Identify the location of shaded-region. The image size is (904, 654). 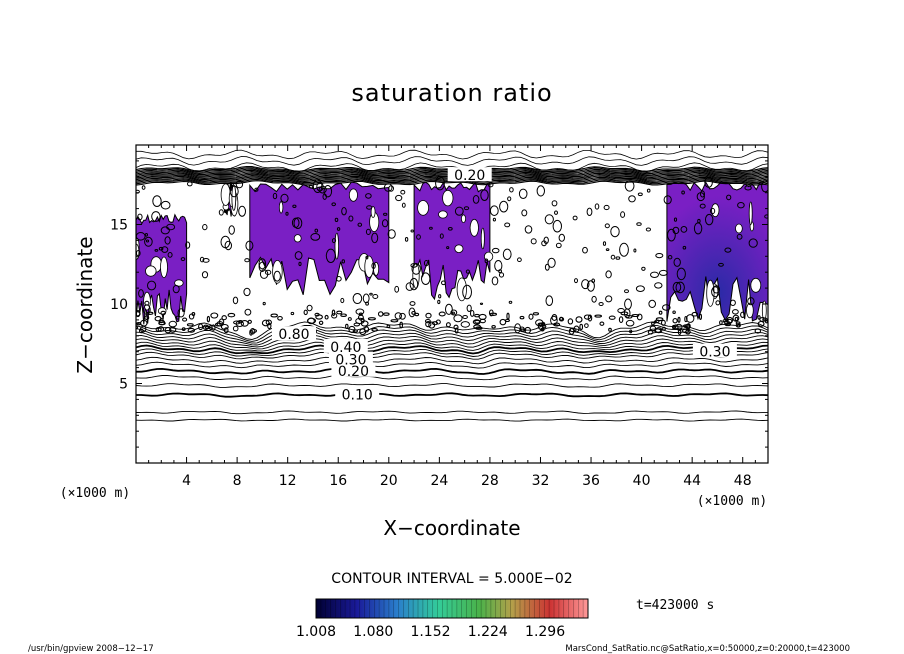
(452, 241).